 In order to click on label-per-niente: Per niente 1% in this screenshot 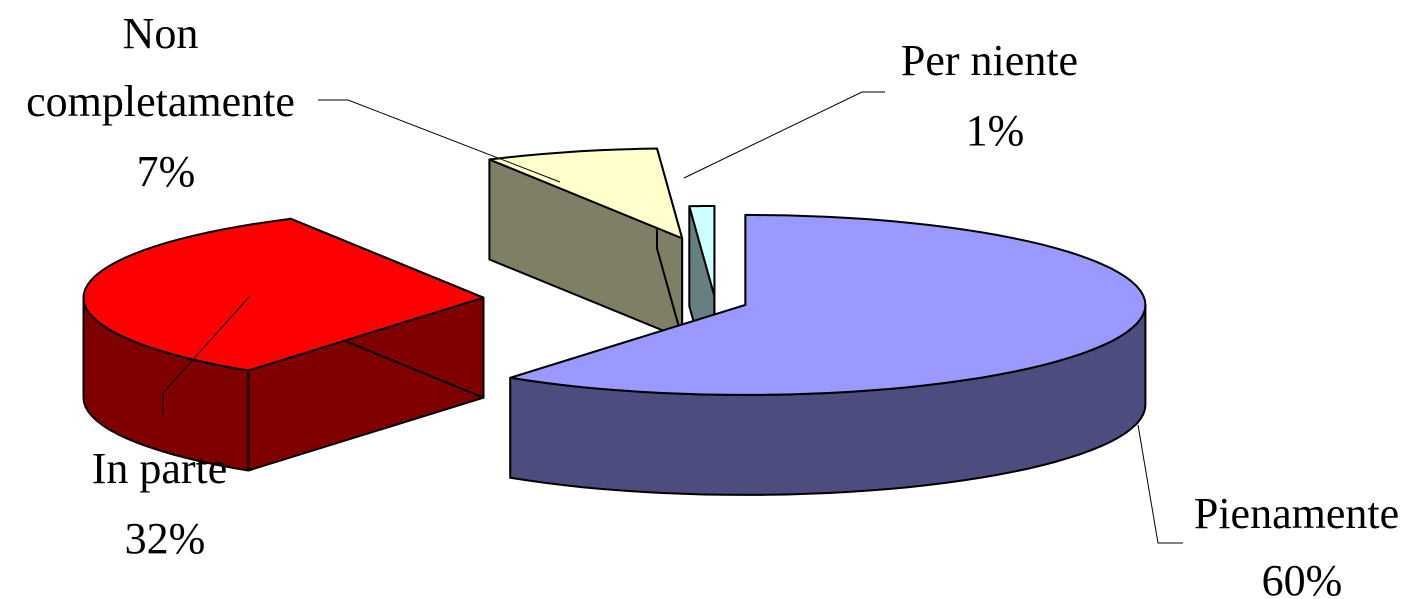, I will do `click(995, 95)`.